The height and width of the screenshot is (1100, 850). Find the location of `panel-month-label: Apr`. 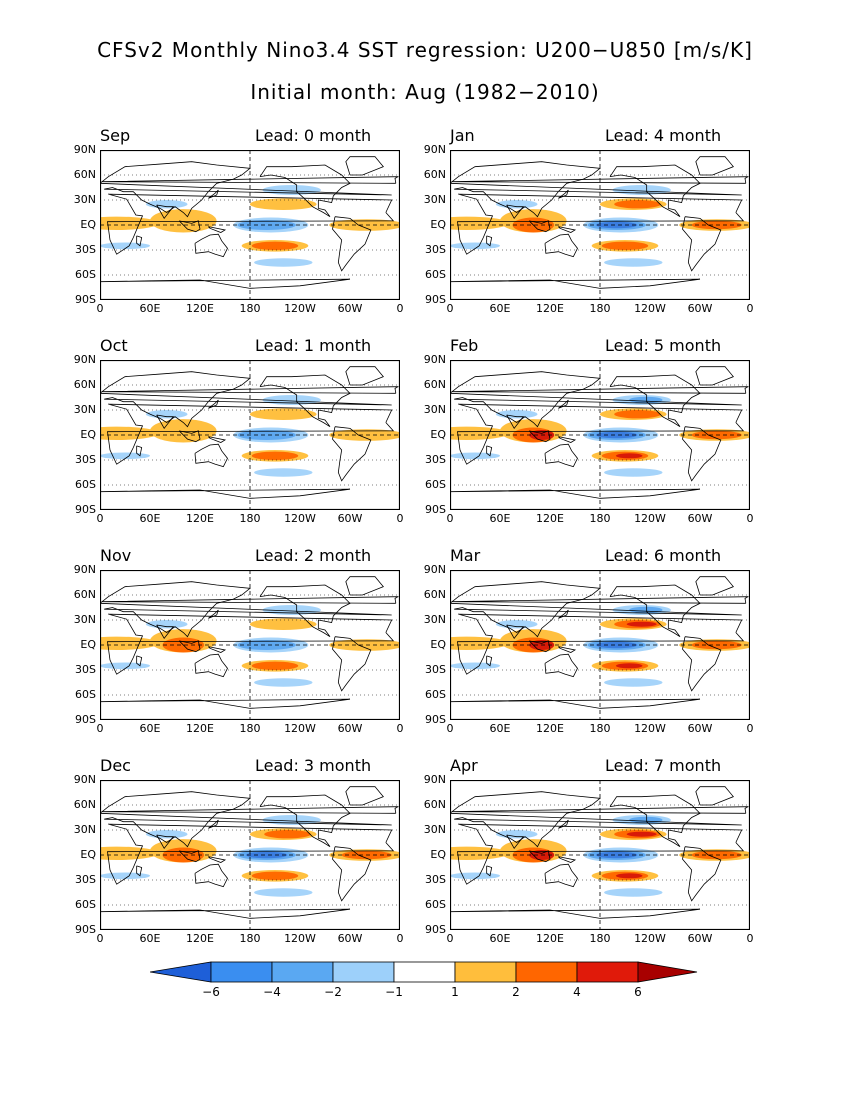

panel-month-label: Apr is located at coordinates (464, 765).